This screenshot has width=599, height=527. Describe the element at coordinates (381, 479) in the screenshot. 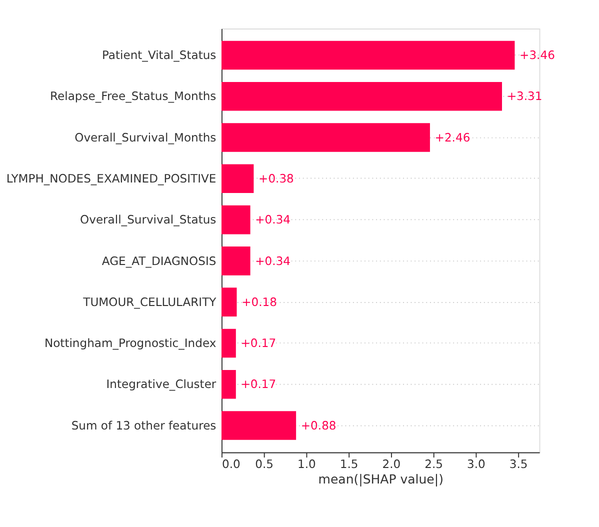

I see `x-axis-title: mean(|SHAP value|)` at that location.